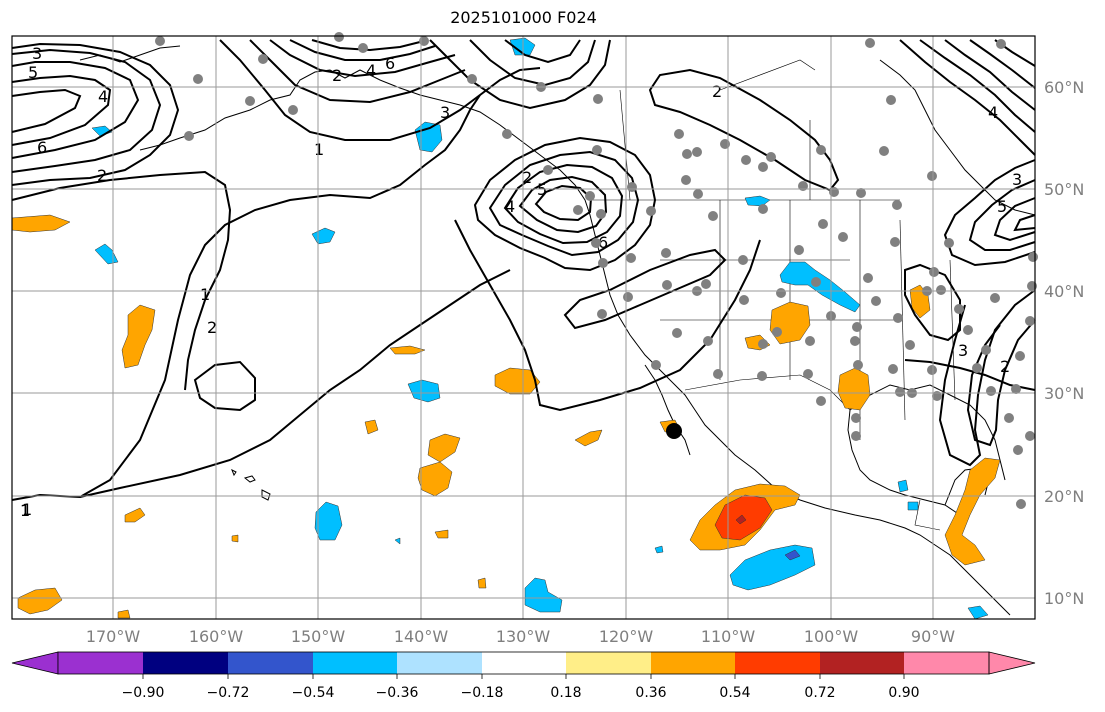 Image resolution: width=1105 pixels, height=712 pixels. Describe the element at coordinates (397, 693) in the screenshot. I see `colorbar-tick: −0.36` at that location.